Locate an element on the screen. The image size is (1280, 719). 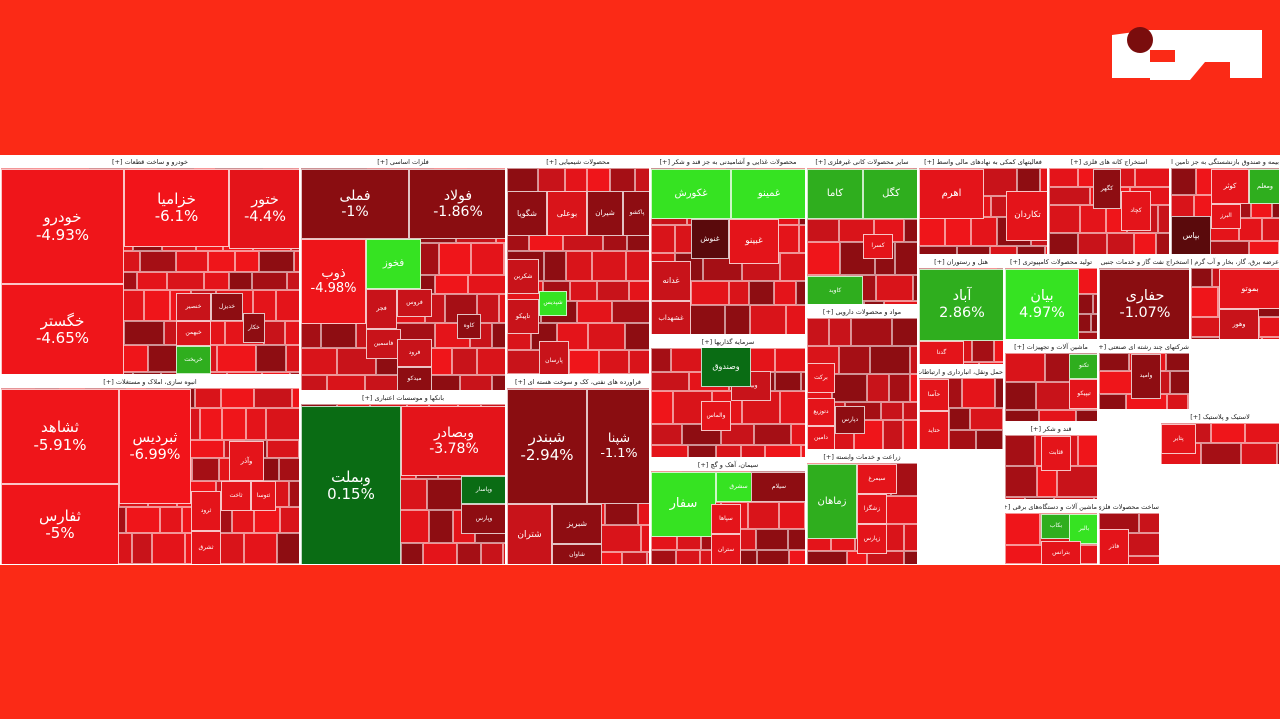
stock-tile: وآذر is located at coordinates (246, 461).